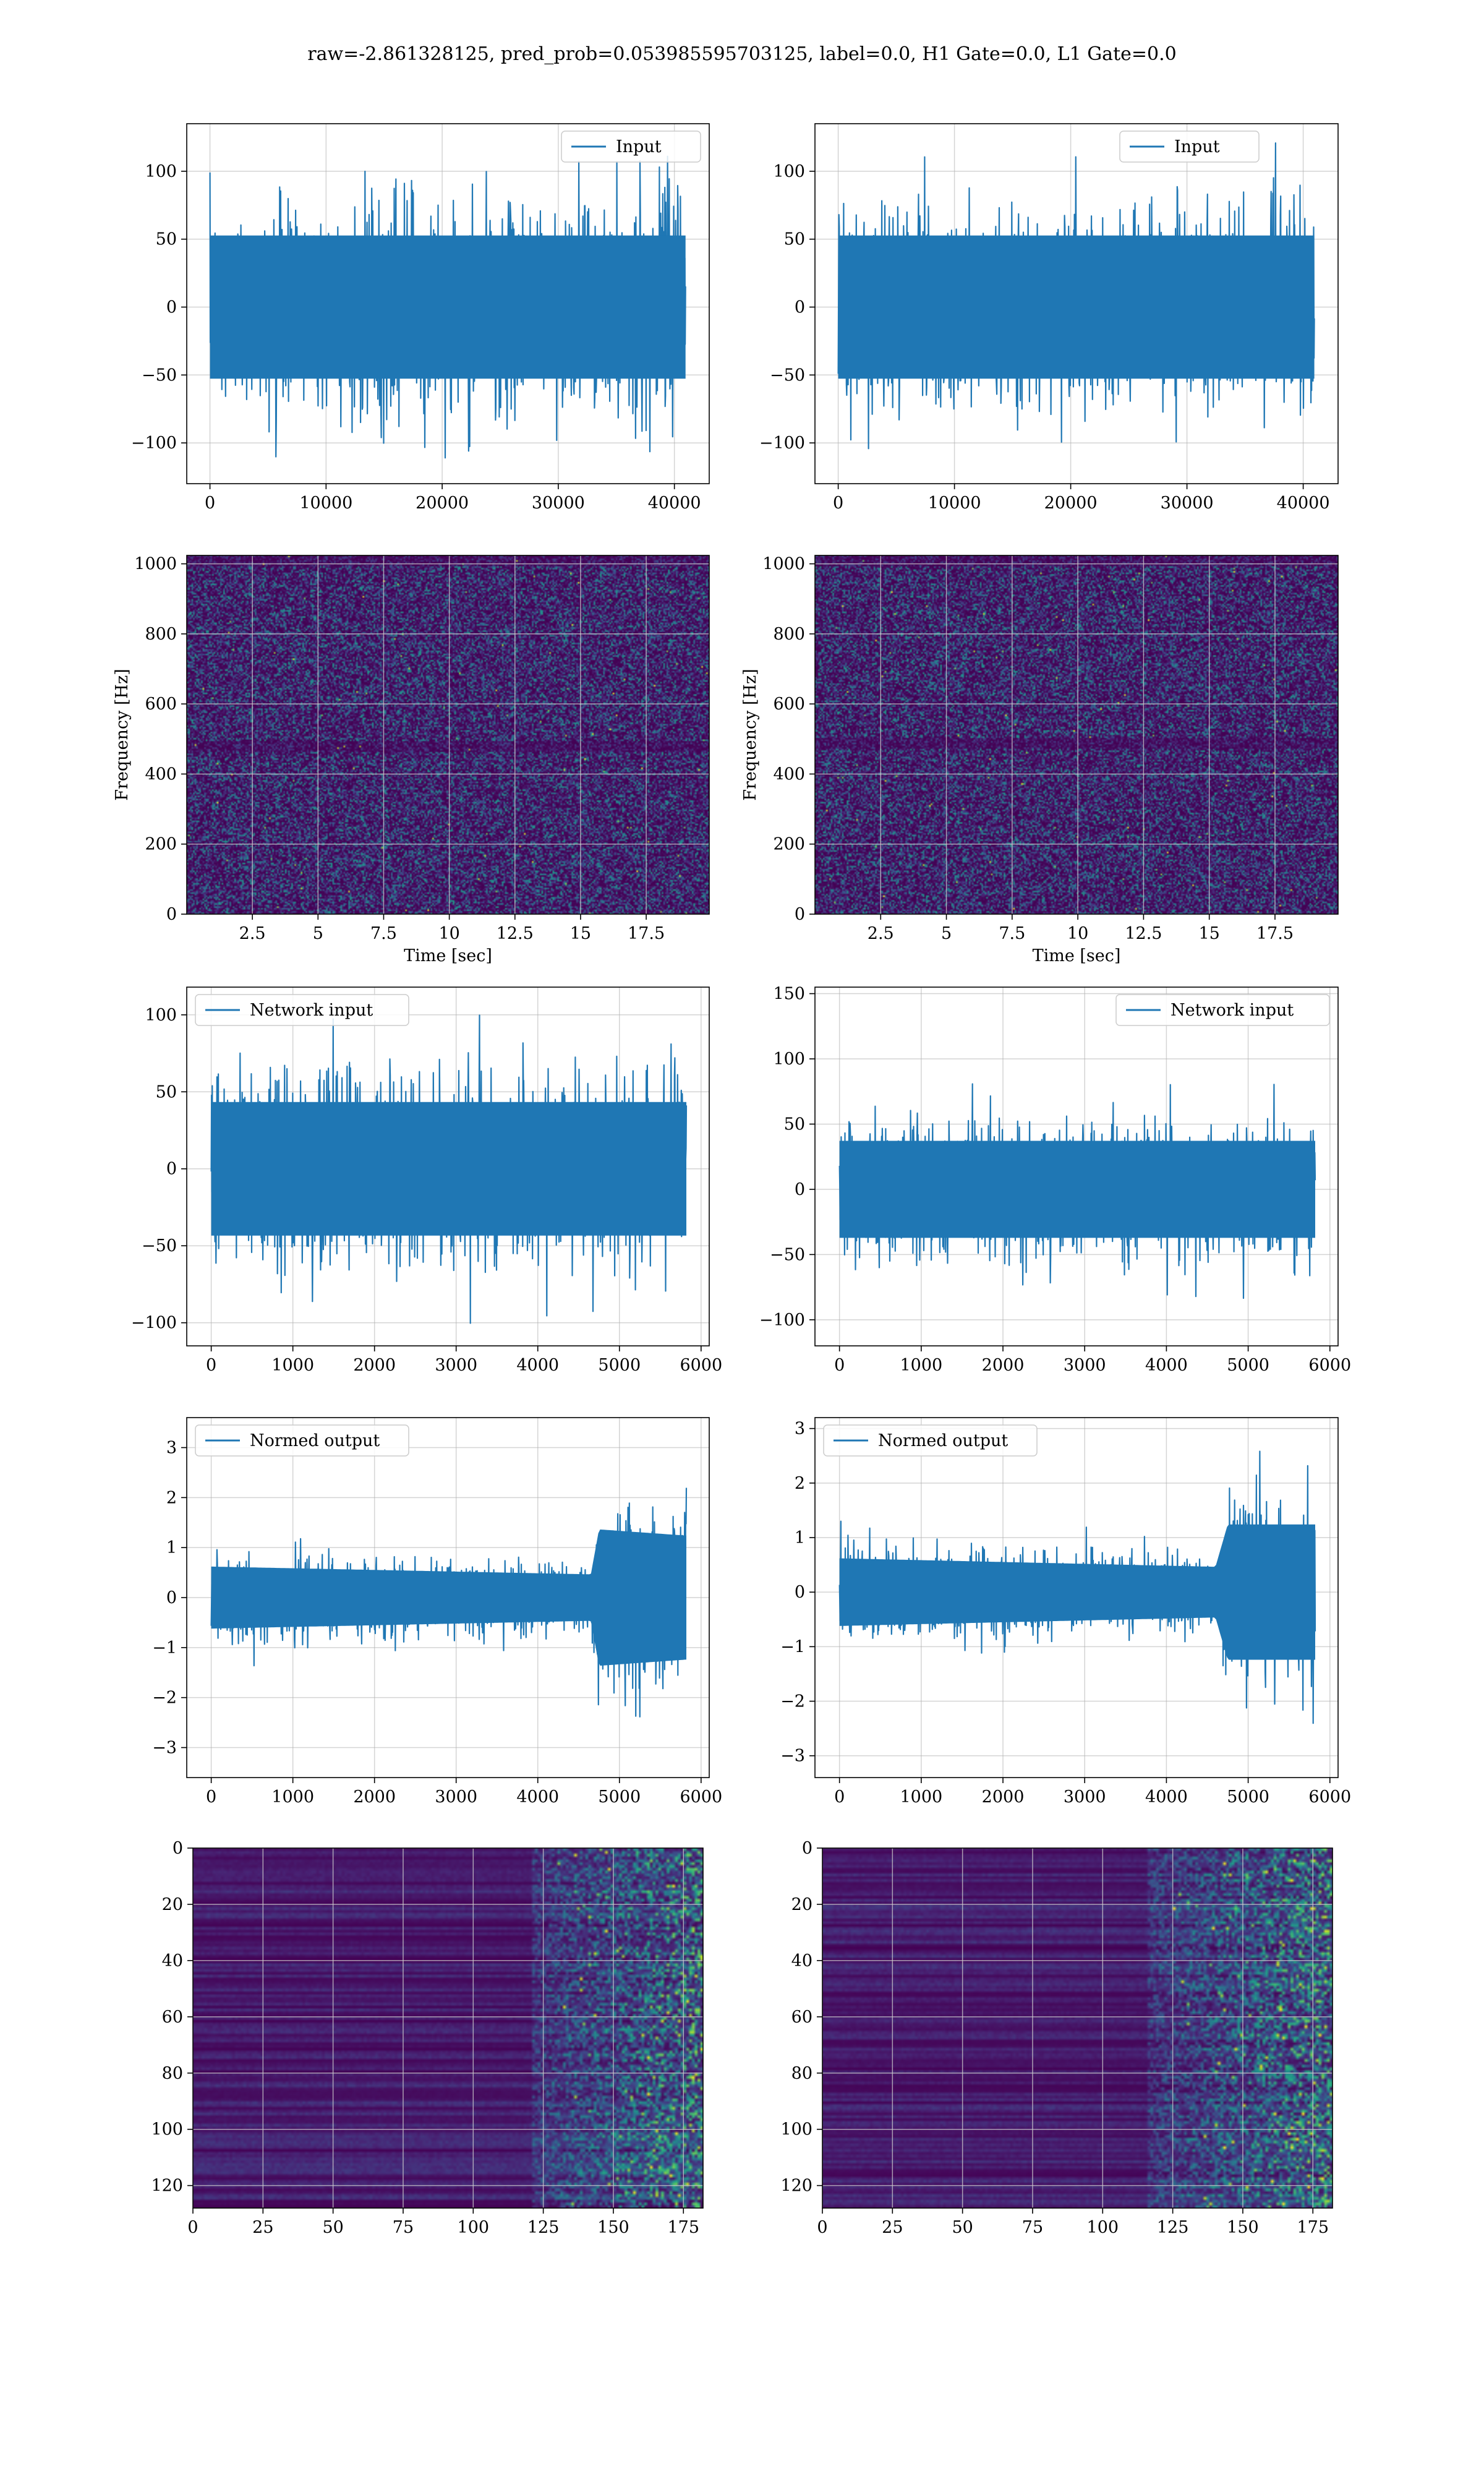 Image resolution: width=1484 pixels, height=2474 pixels. What do you see at coordinates (613, 2227) in the screenshot?
I see `feature-map-left-xtick-label: 150` at bounding box center [613, 2227].